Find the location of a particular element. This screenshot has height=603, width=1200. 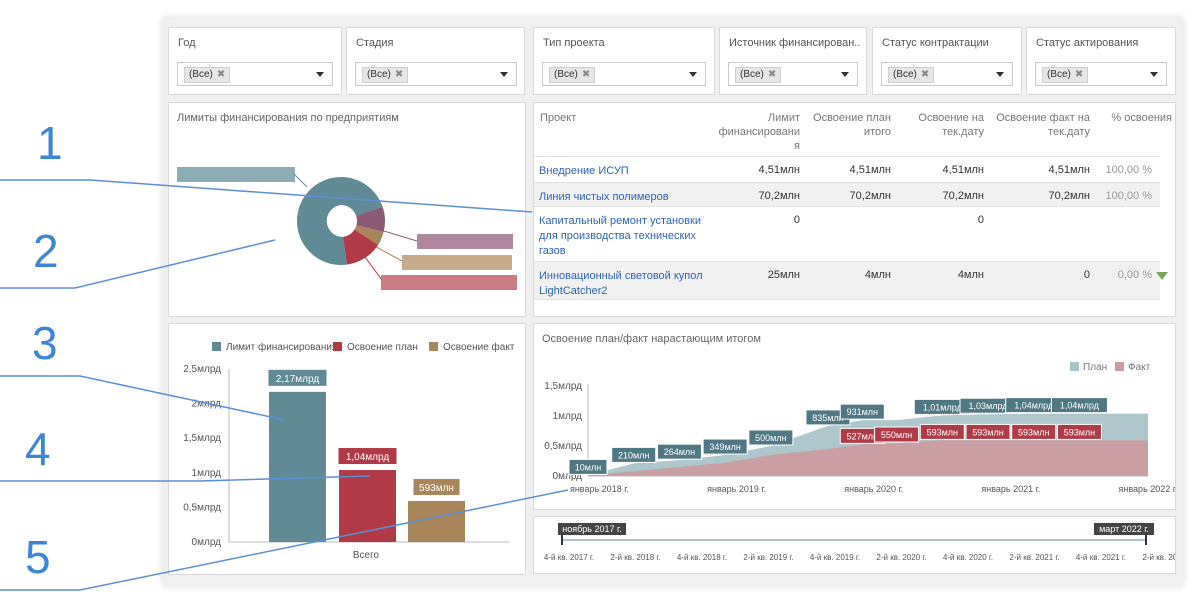

project-link: Внедрение ИСУП is located at coordinates (584, 171).